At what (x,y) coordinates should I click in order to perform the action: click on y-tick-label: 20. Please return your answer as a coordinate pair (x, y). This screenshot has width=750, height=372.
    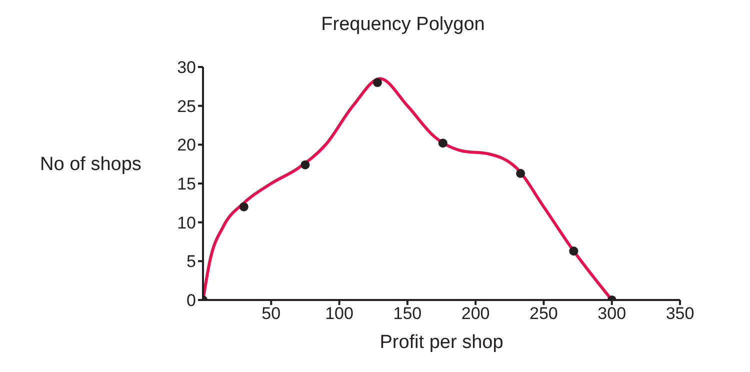
    Looking at the image, I should click on (186, 145).